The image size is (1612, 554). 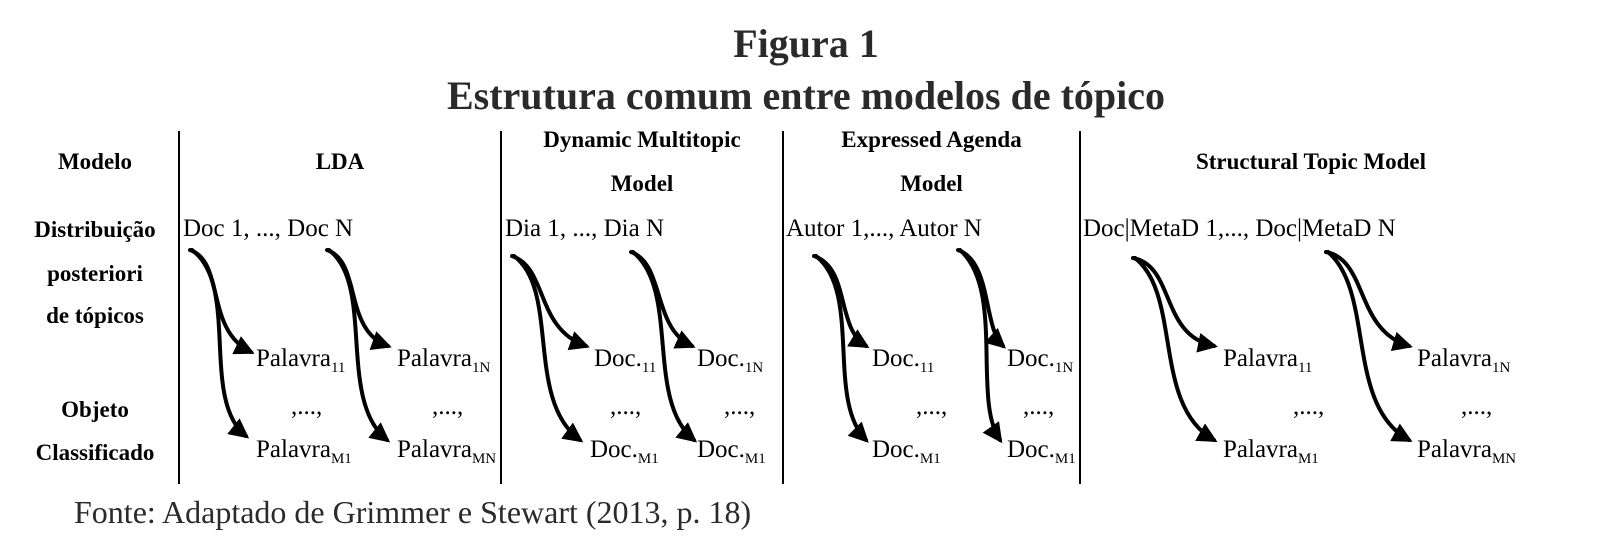 I want to click on distribution-stm: Doc|MetaD 1,..., Doc|MetaD N, so click(x=1239, y=228).